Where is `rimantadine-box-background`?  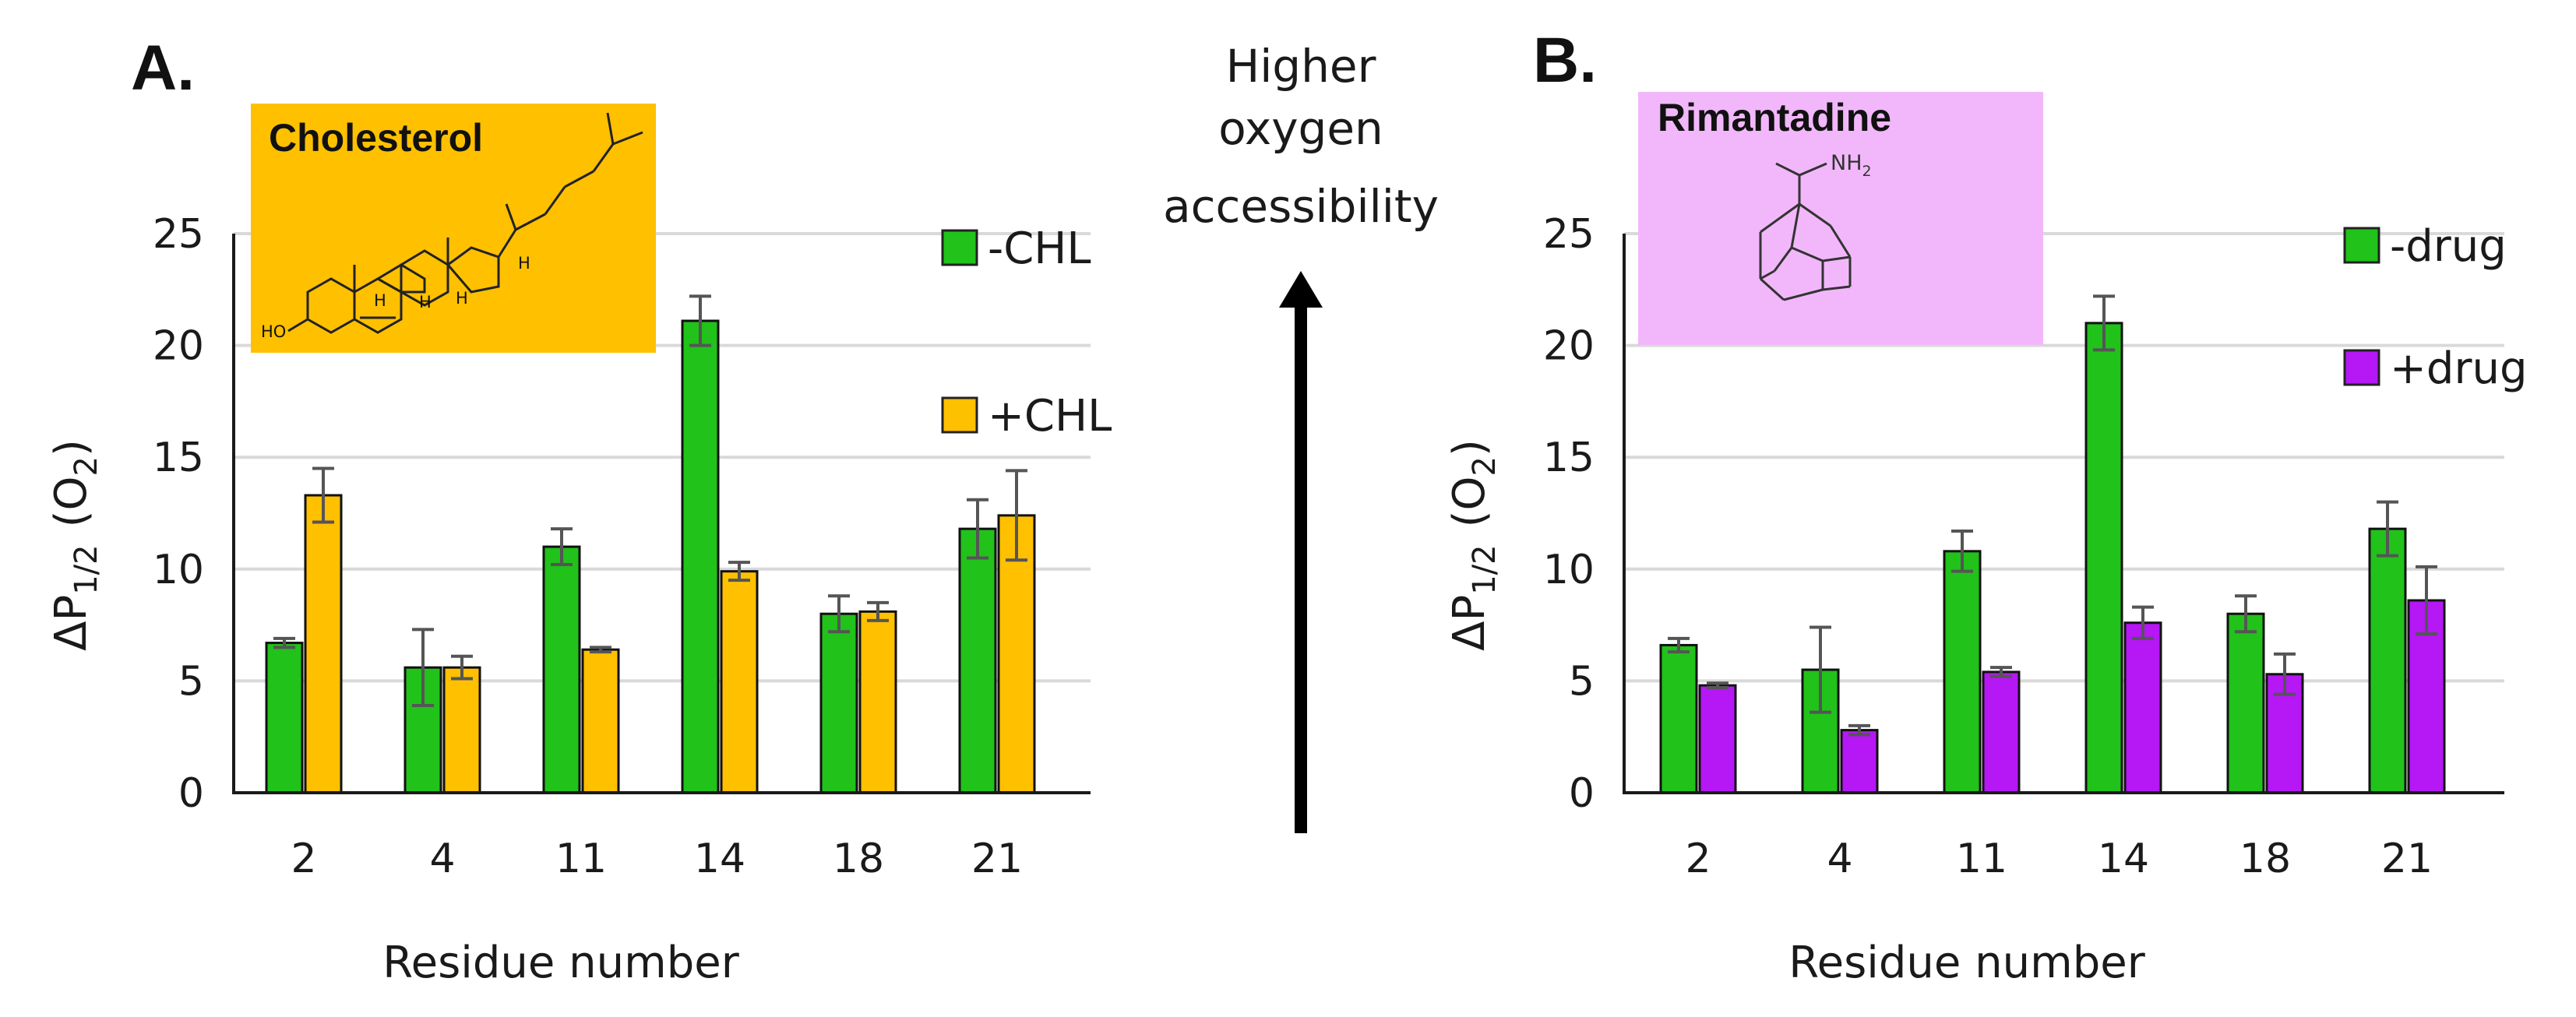 rimantadine-box-background is located at coordinates (1840, 218).